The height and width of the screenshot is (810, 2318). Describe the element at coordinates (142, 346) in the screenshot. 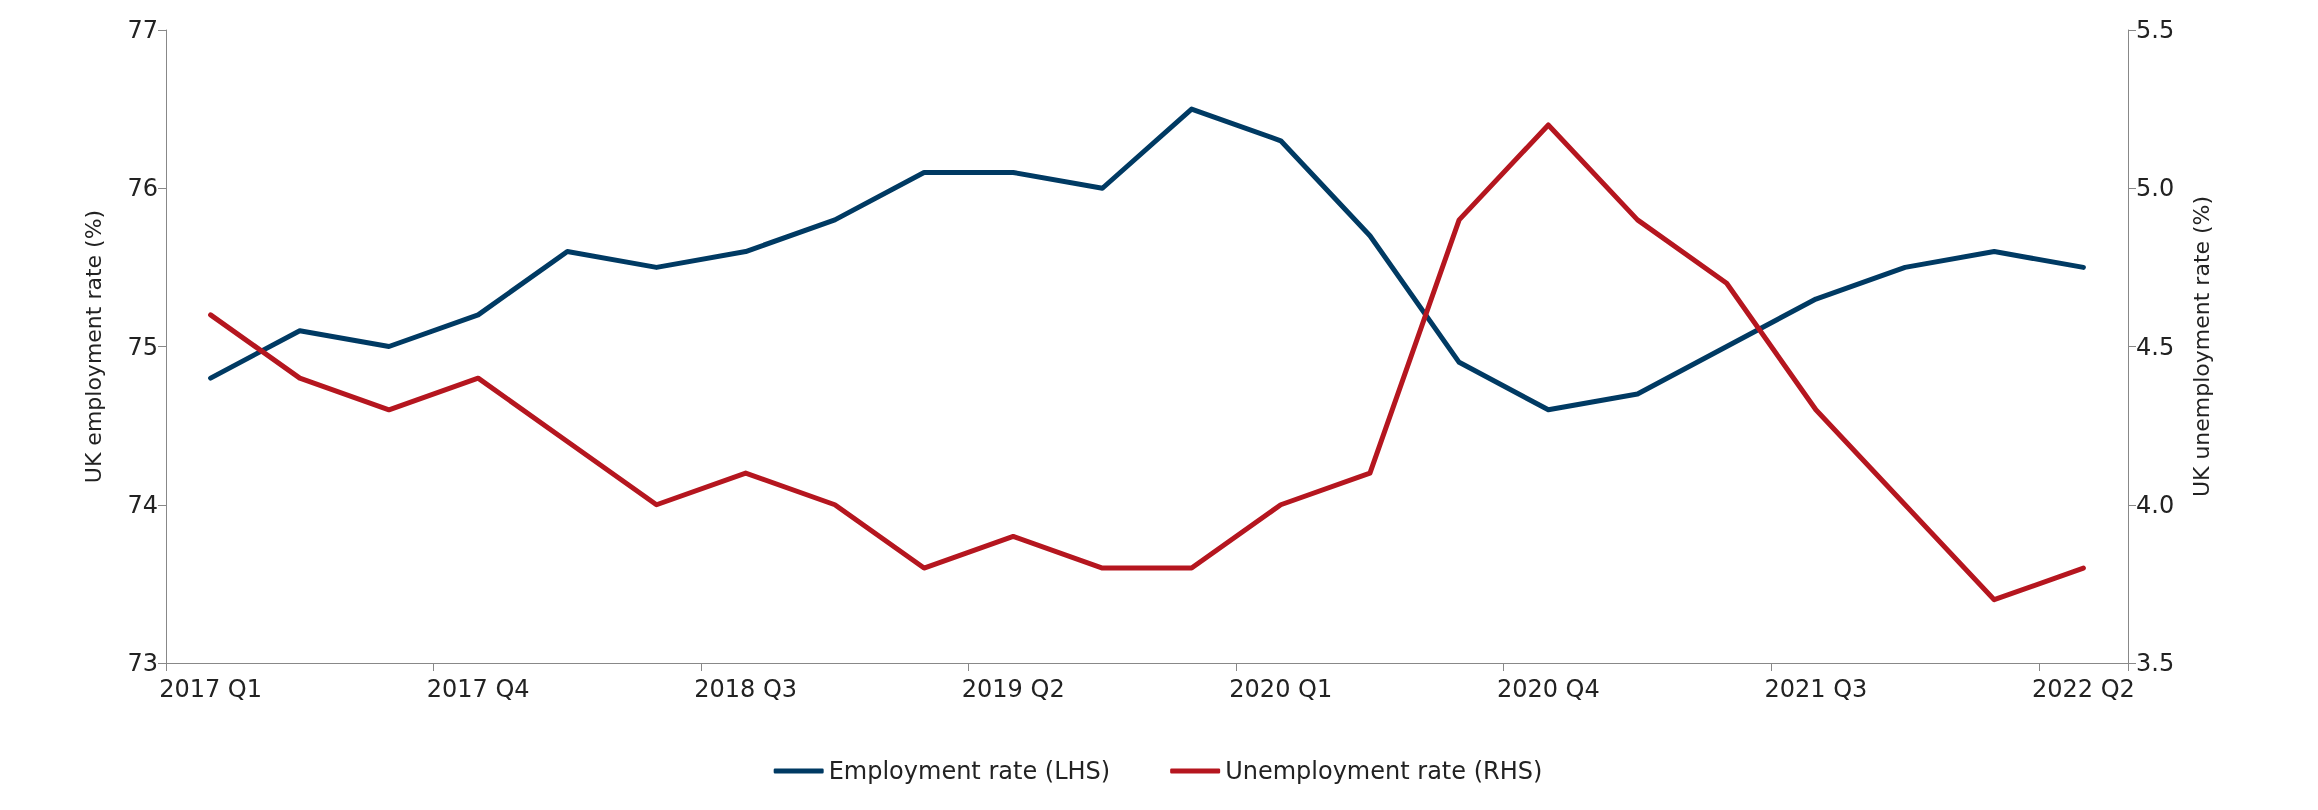

I see `y-tick-label: 75` at that location.